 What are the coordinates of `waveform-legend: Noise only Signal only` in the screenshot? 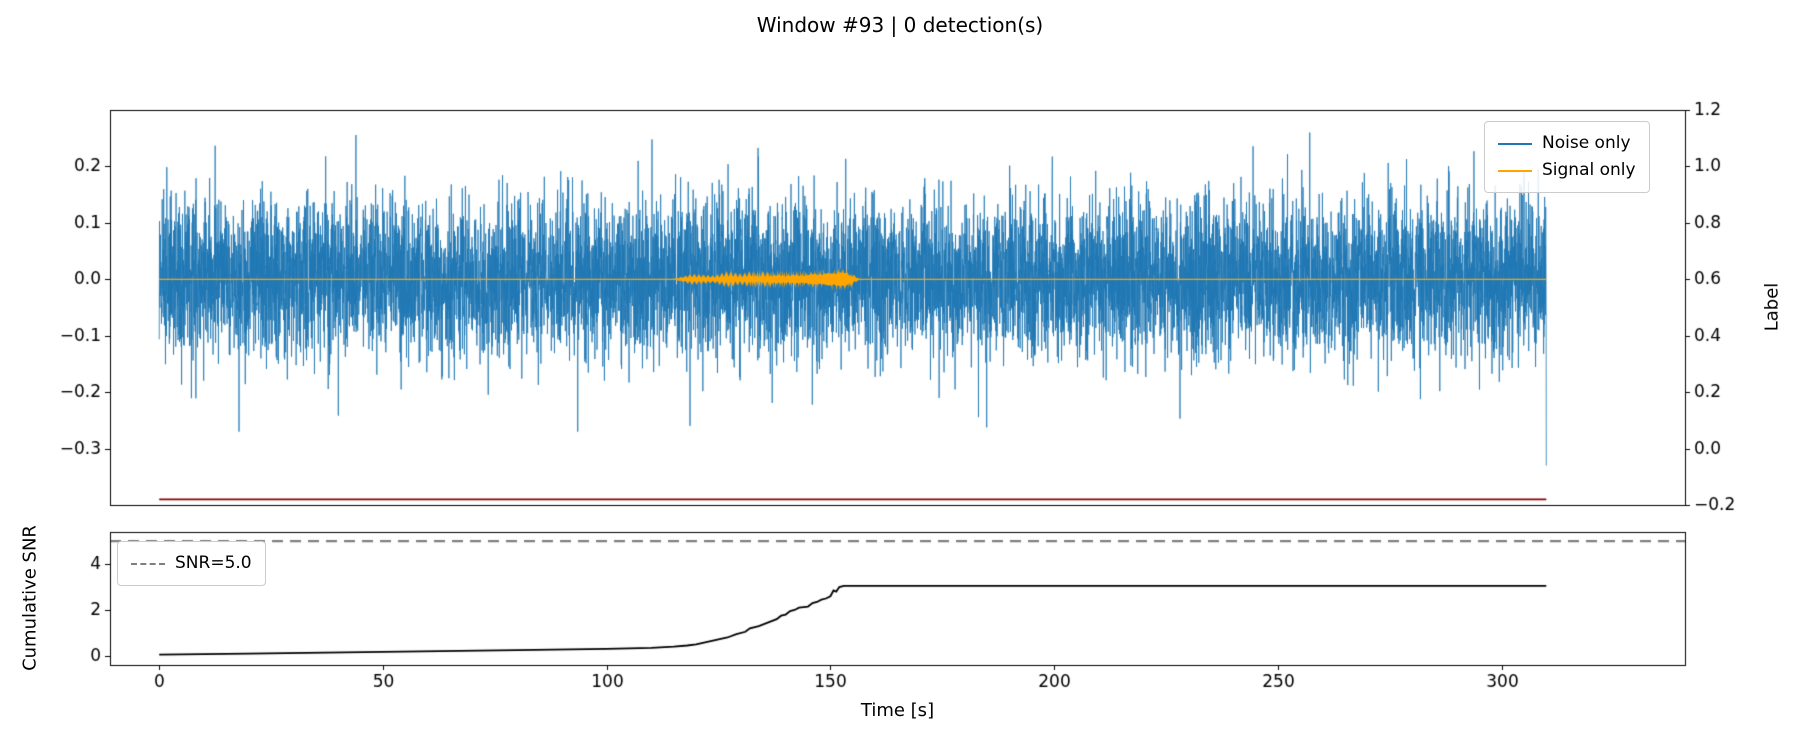 It's located at (1567, 157).